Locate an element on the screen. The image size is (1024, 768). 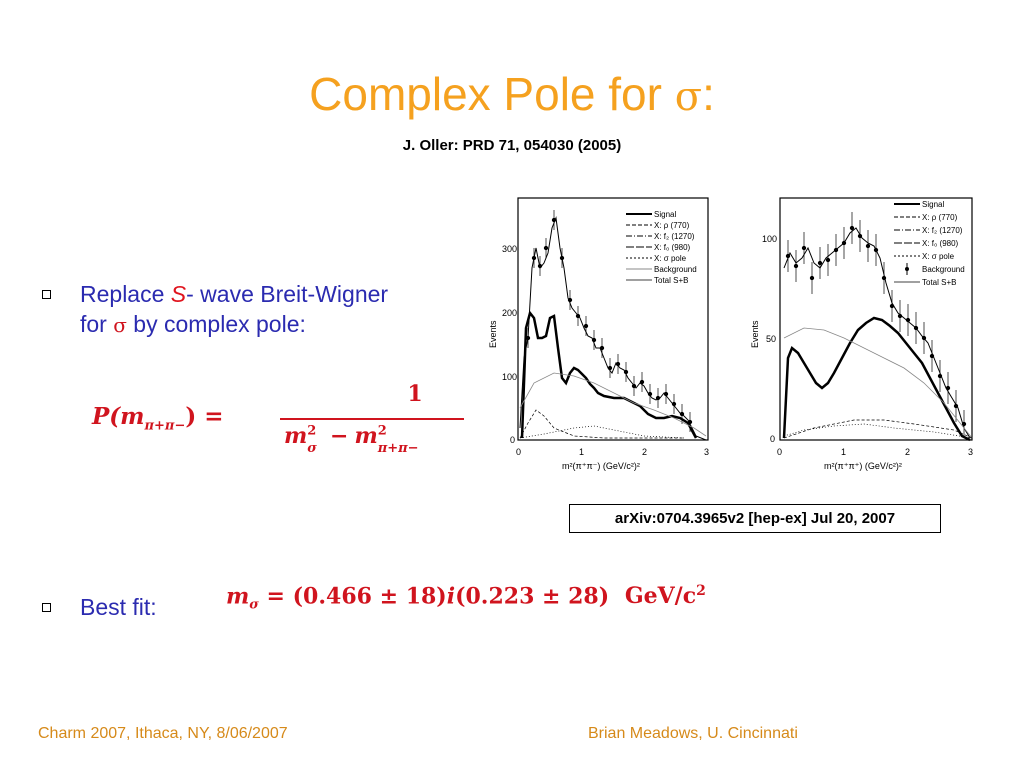
slide-title-symbol: σ is located at coordinates (688, 97).